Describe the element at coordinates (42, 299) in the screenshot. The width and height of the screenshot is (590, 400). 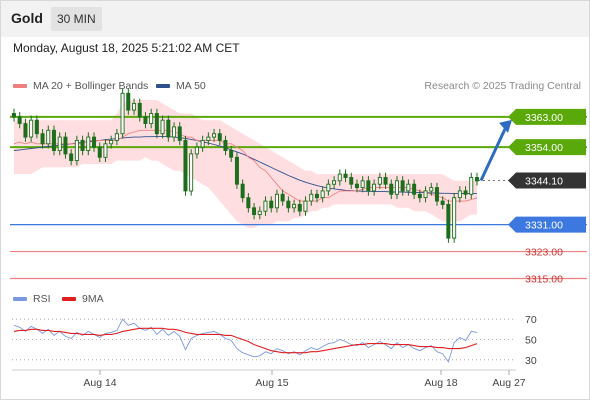
I see `rsi-legend-label: RSI` at that location.